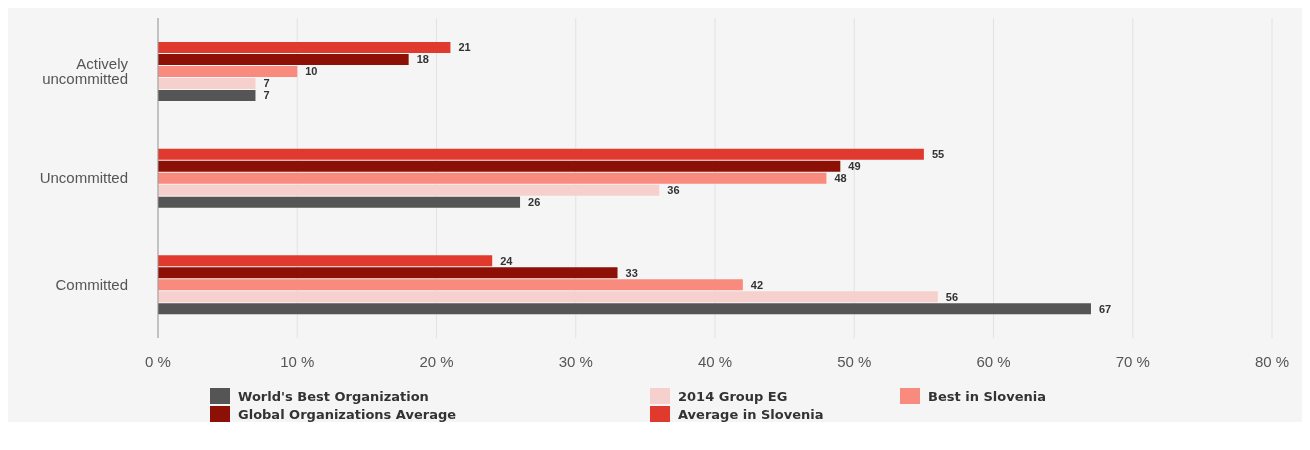 The height and width of the screenshot is (450, 1310). I want to click on x-tick-label: 20 %, so click(436, 361).